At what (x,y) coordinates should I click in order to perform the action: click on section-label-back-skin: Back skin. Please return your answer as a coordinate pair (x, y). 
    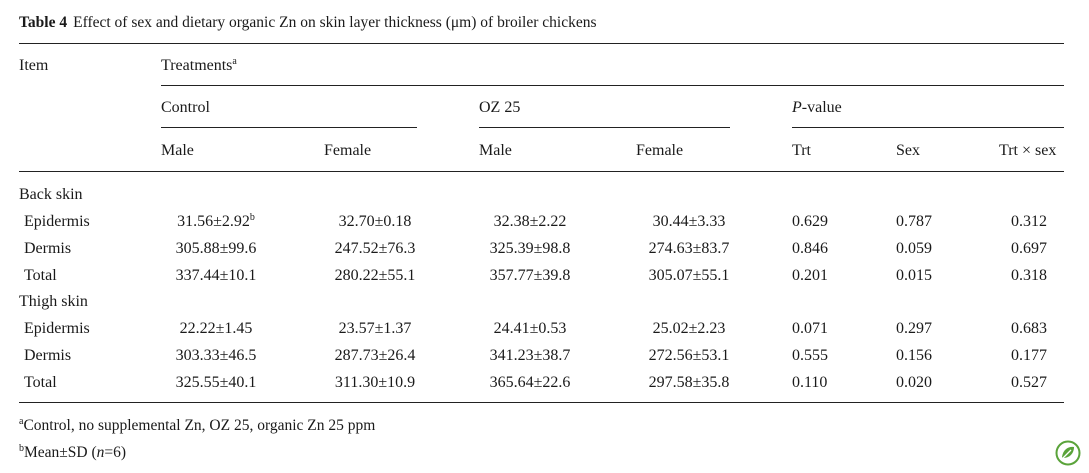
    Looking at the image, I should click on (51, 194).